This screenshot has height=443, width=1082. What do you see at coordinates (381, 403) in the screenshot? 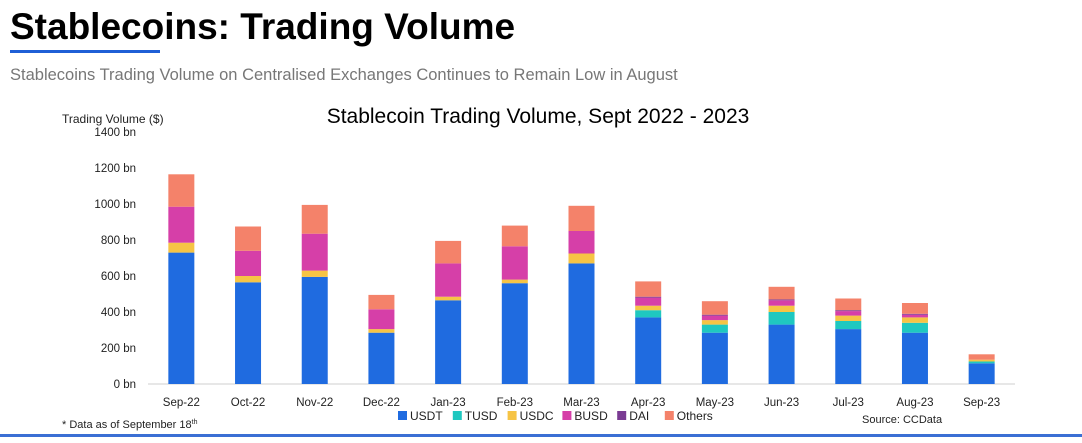
I see `x-tick-label: Dec-22` at bounding box center [381, 403].